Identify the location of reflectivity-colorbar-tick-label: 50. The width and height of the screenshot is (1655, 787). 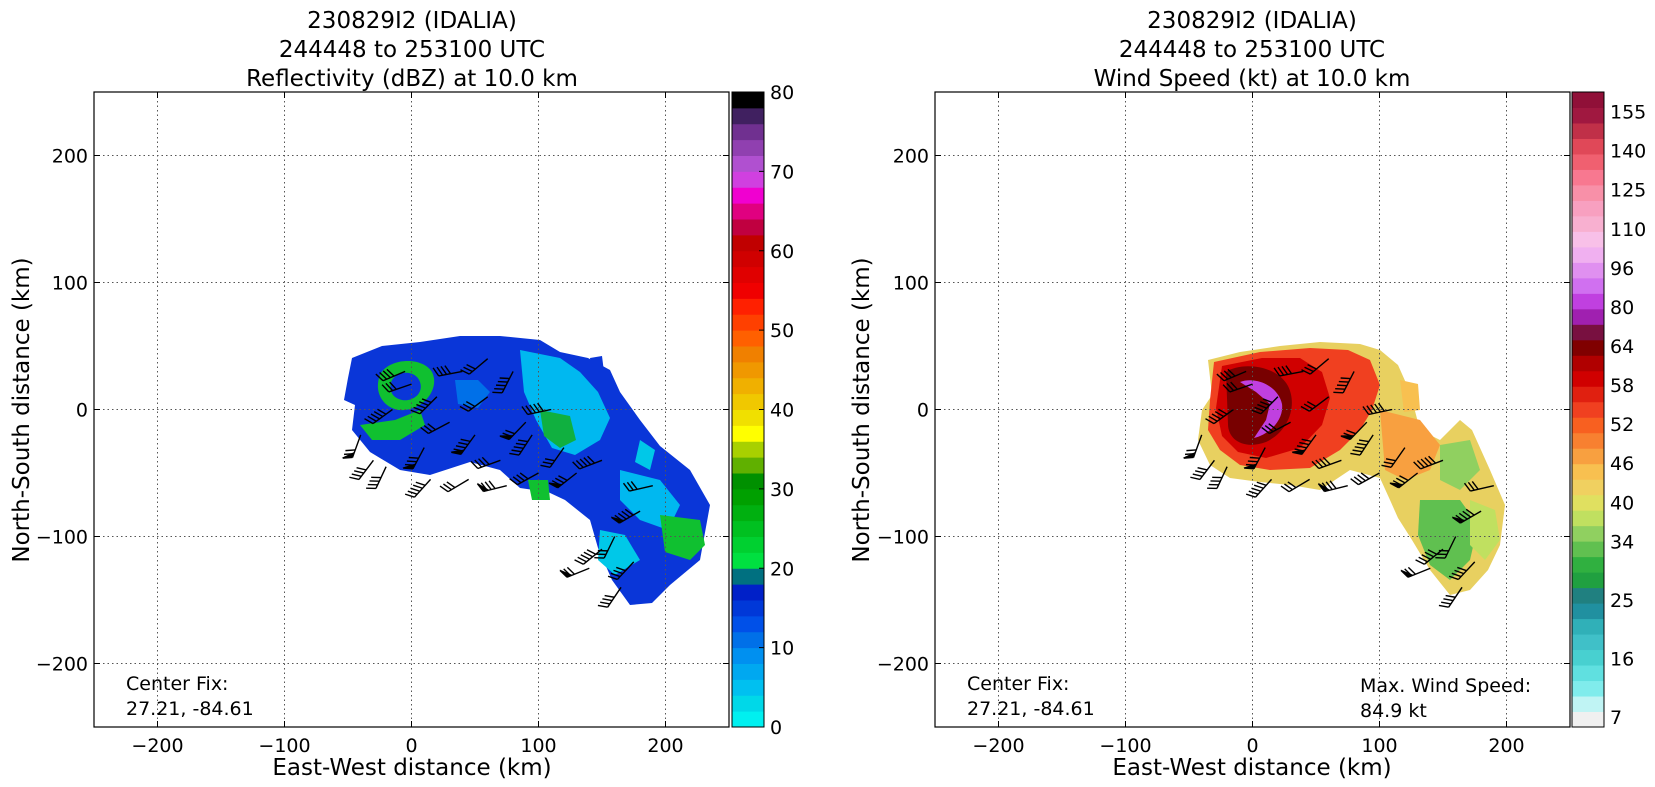
(782, 331).